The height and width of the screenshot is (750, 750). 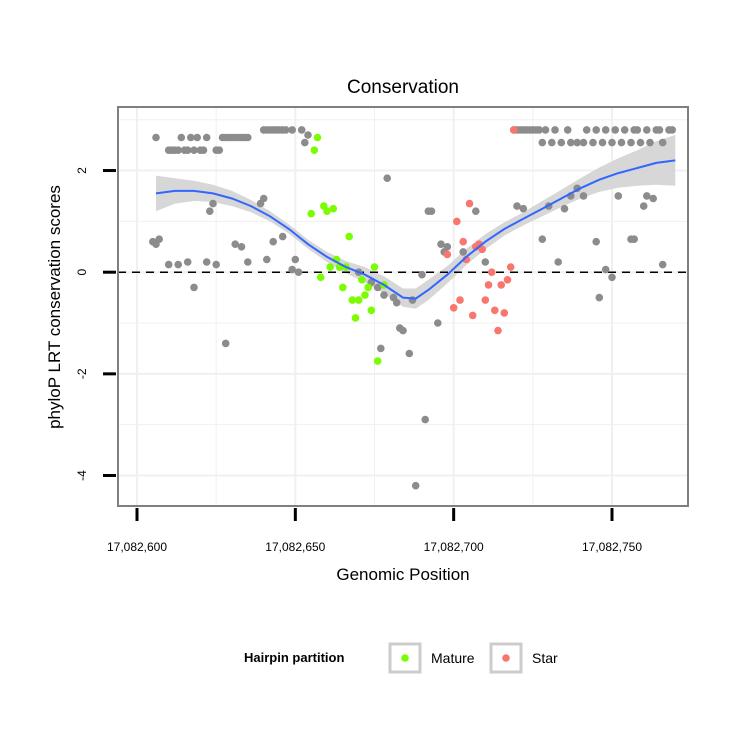 I want to click on legend: Hairpin partition Mature Star, so click(x=401, y=658).